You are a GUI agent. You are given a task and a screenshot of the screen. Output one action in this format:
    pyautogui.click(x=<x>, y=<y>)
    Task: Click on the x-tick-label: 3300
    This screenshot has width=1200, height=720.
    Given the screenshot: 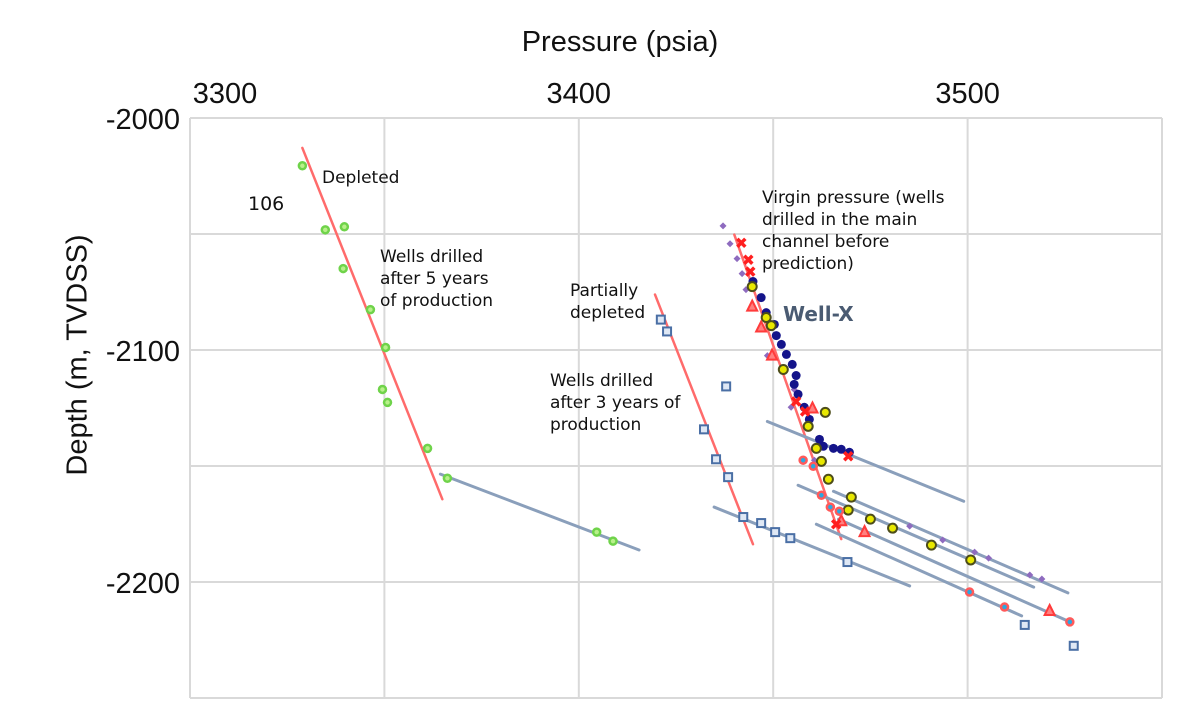 What is the action you would take?
    pyautogui.click(x=225, y=94)
    